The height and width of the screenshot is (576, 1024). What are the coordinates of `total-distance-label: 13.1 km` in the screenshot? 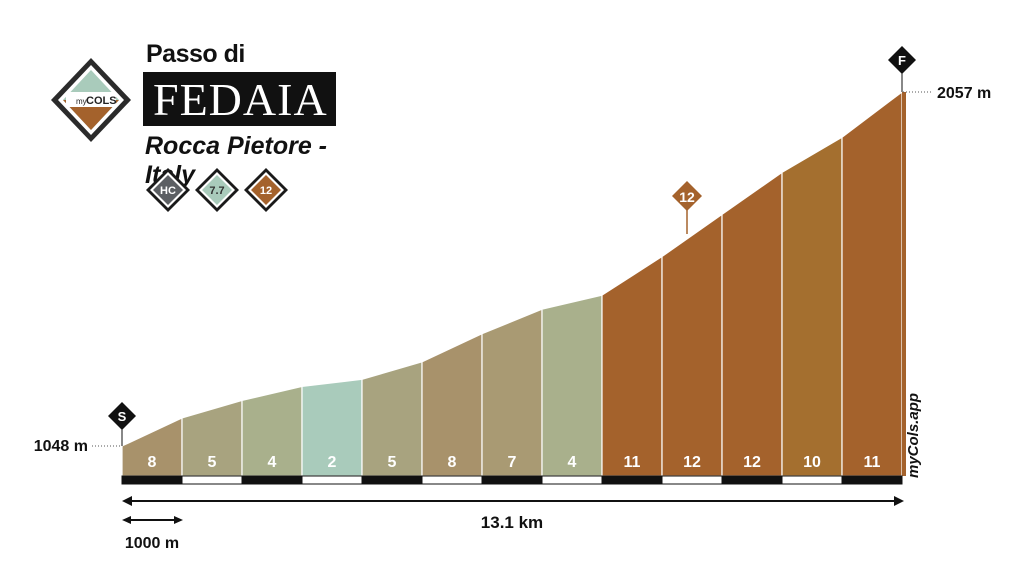 It's located at (512, 522).